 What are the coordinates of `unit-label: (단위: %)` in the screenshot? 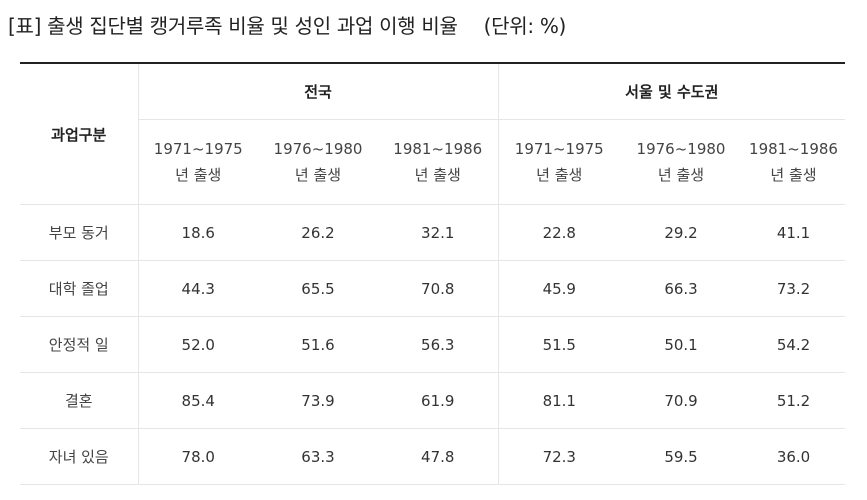 It's located at (525, 26).